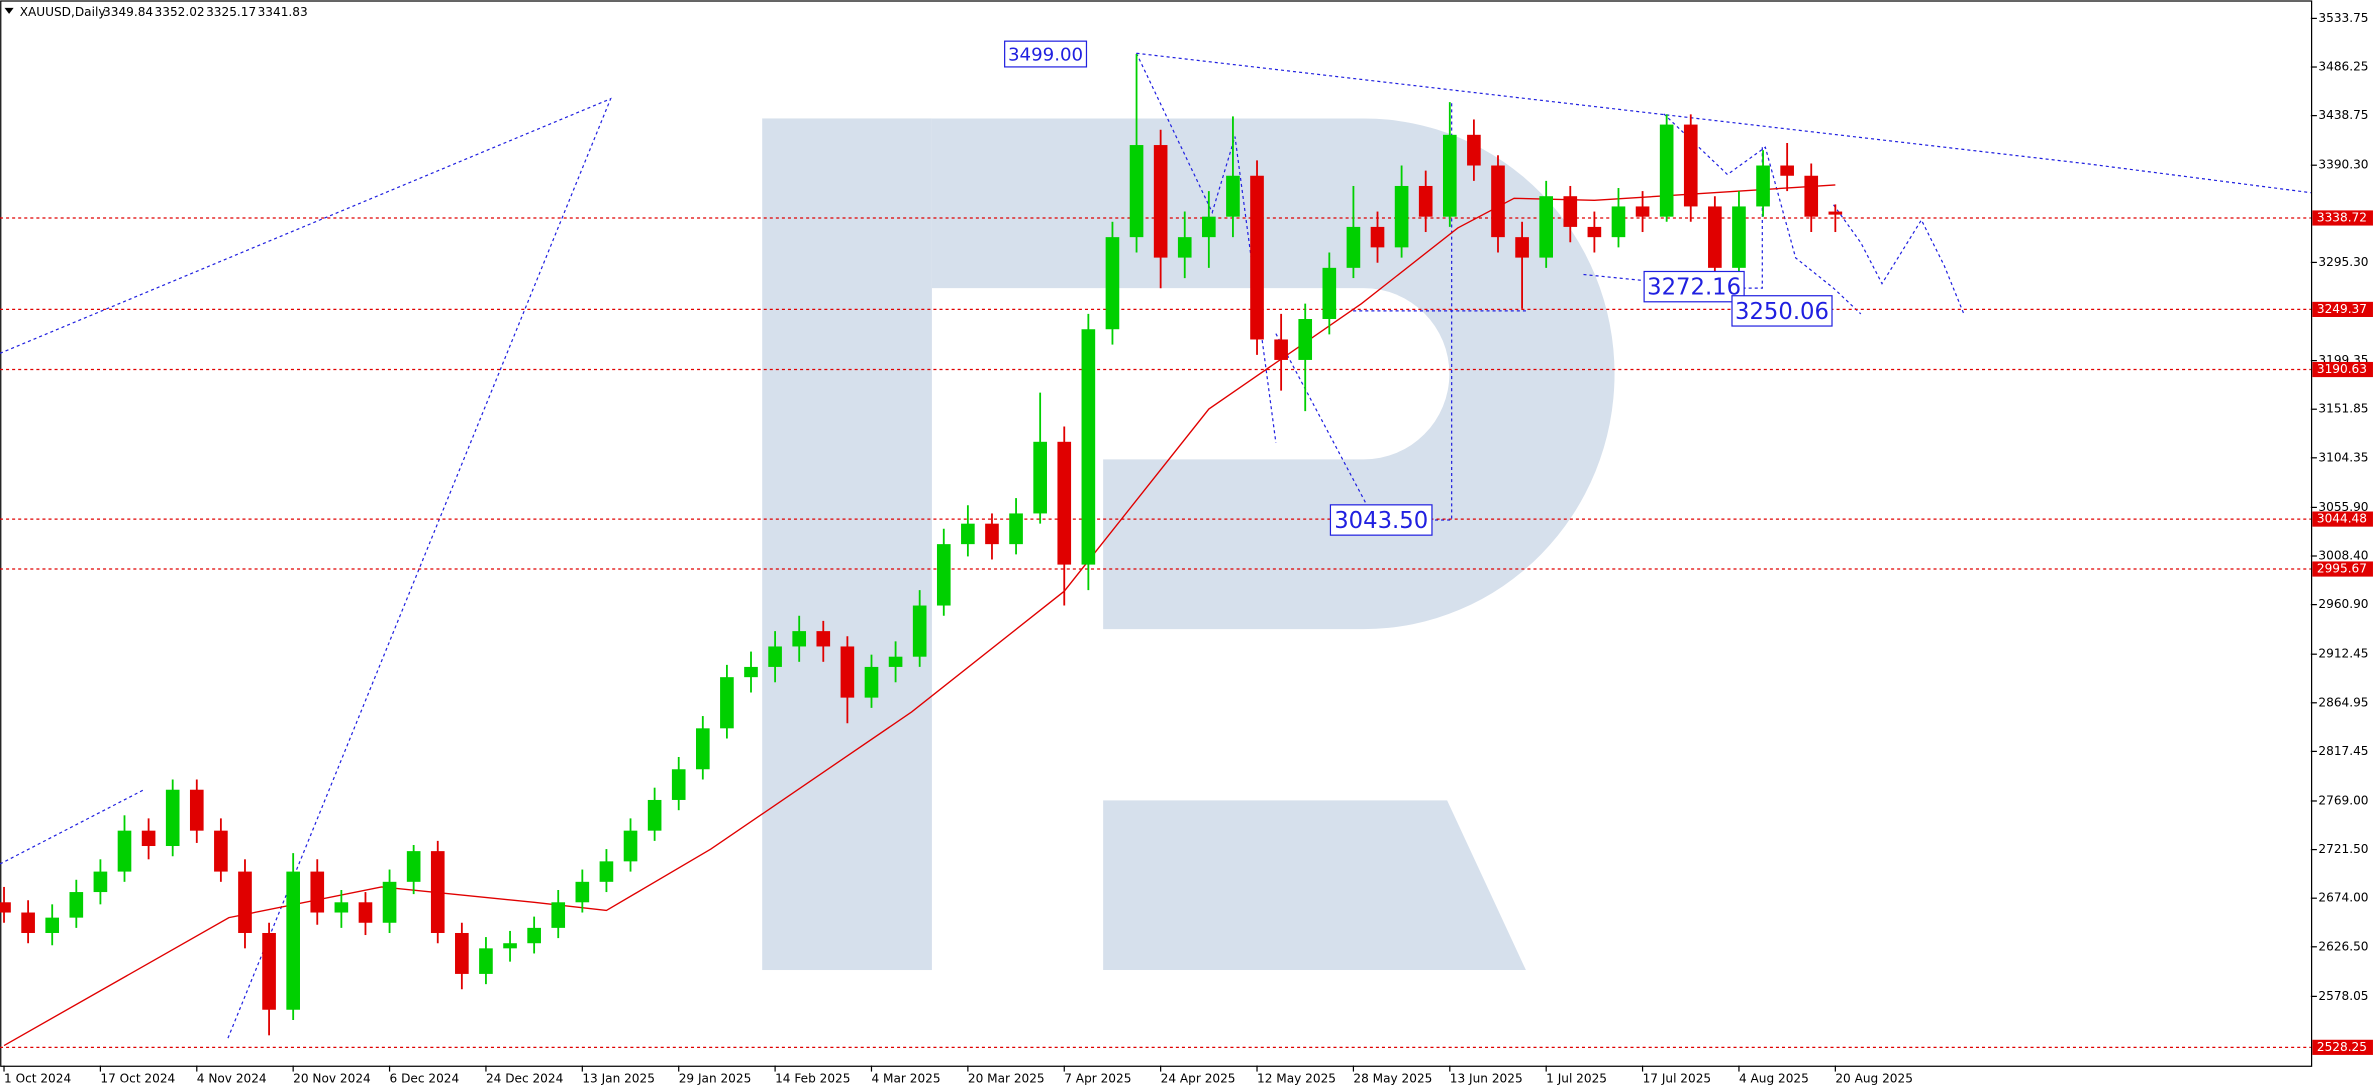 This screenshot has width=2376, height=1090. I want to click on x-tick-label: 20 Nov 2024, so click(332, 1079).